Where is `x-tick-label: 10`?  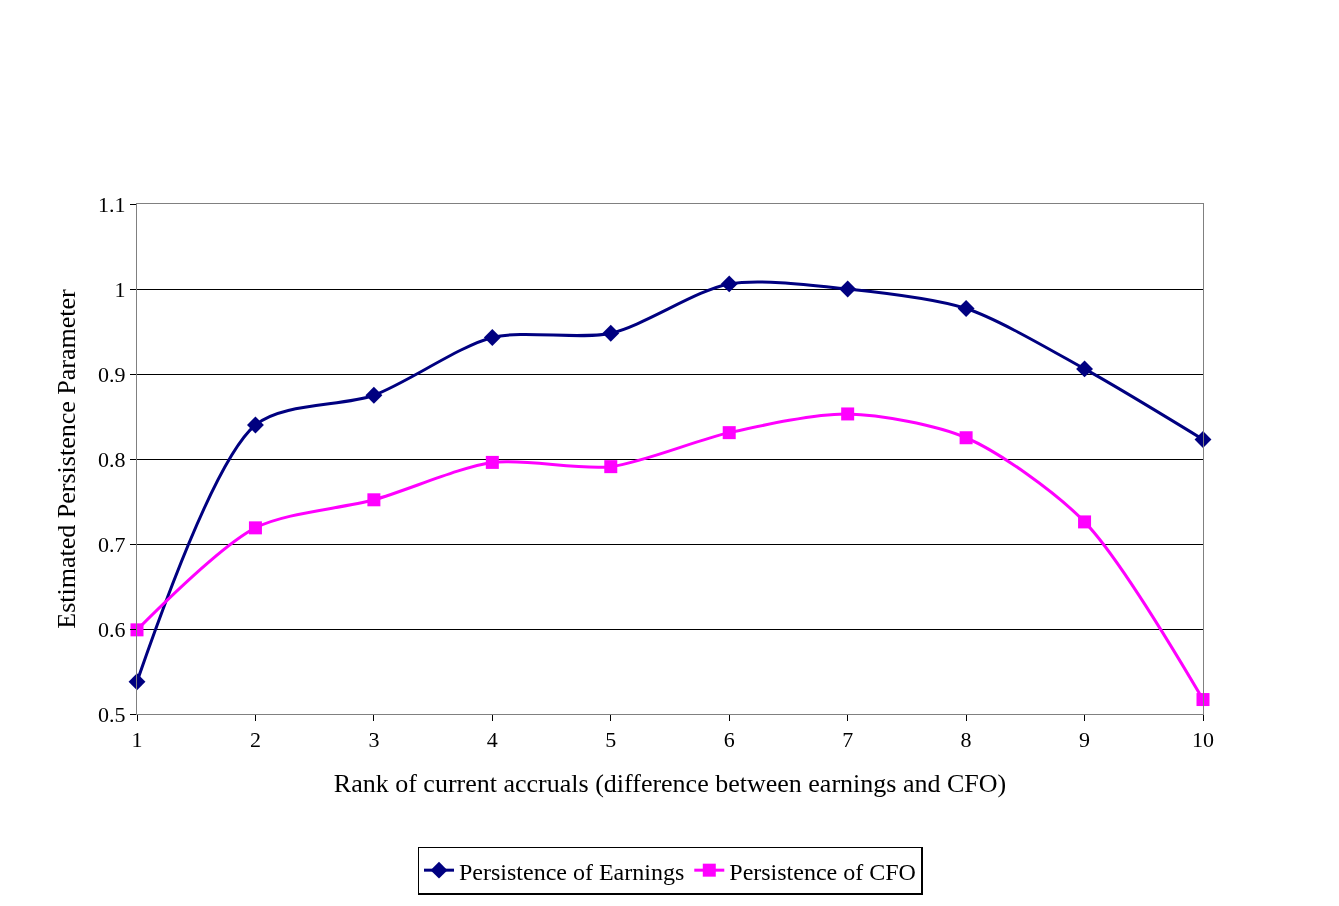 x-tick-label: 10 is located at coordinates (1203, 740).